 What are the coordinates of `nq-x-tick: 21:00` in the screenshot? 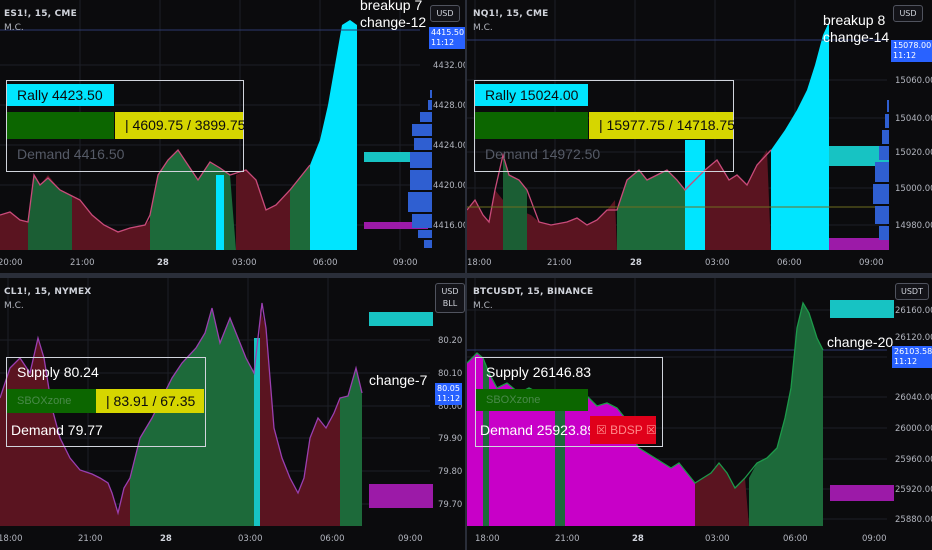 It's located at (559, 263).